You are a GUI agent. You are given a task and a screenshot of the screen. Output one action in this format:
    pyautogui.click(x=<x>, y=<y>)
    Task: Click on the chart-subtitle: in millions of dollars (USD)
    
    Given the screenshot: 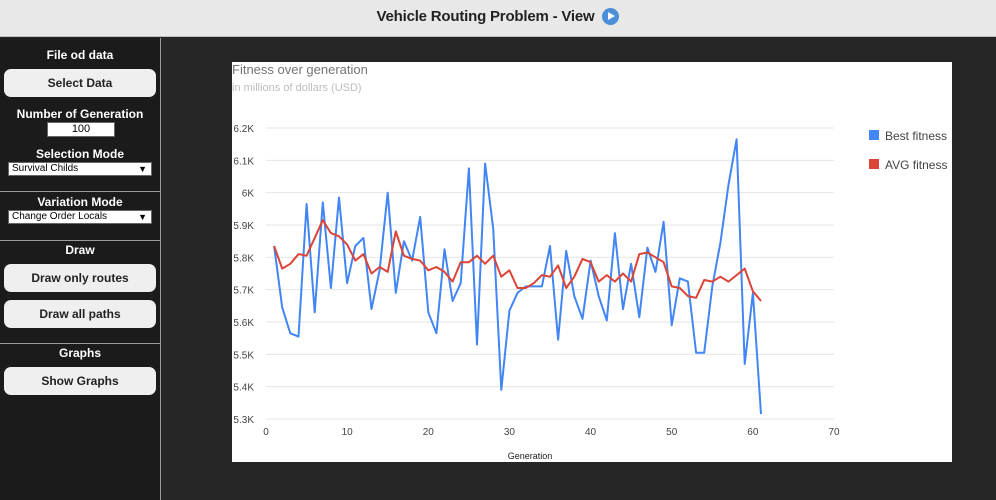 What is the action you would take?
    pyautogui.click(x=297, y=88)
    